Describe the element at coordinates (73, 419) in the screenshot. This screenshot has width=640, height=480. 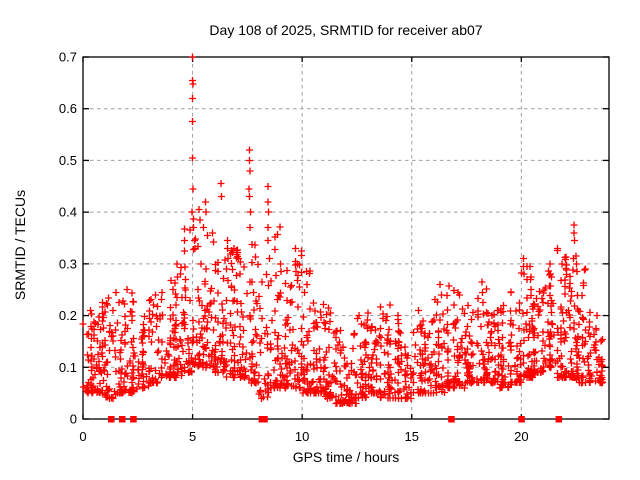
I see `y-tick-label: 0` at that location.